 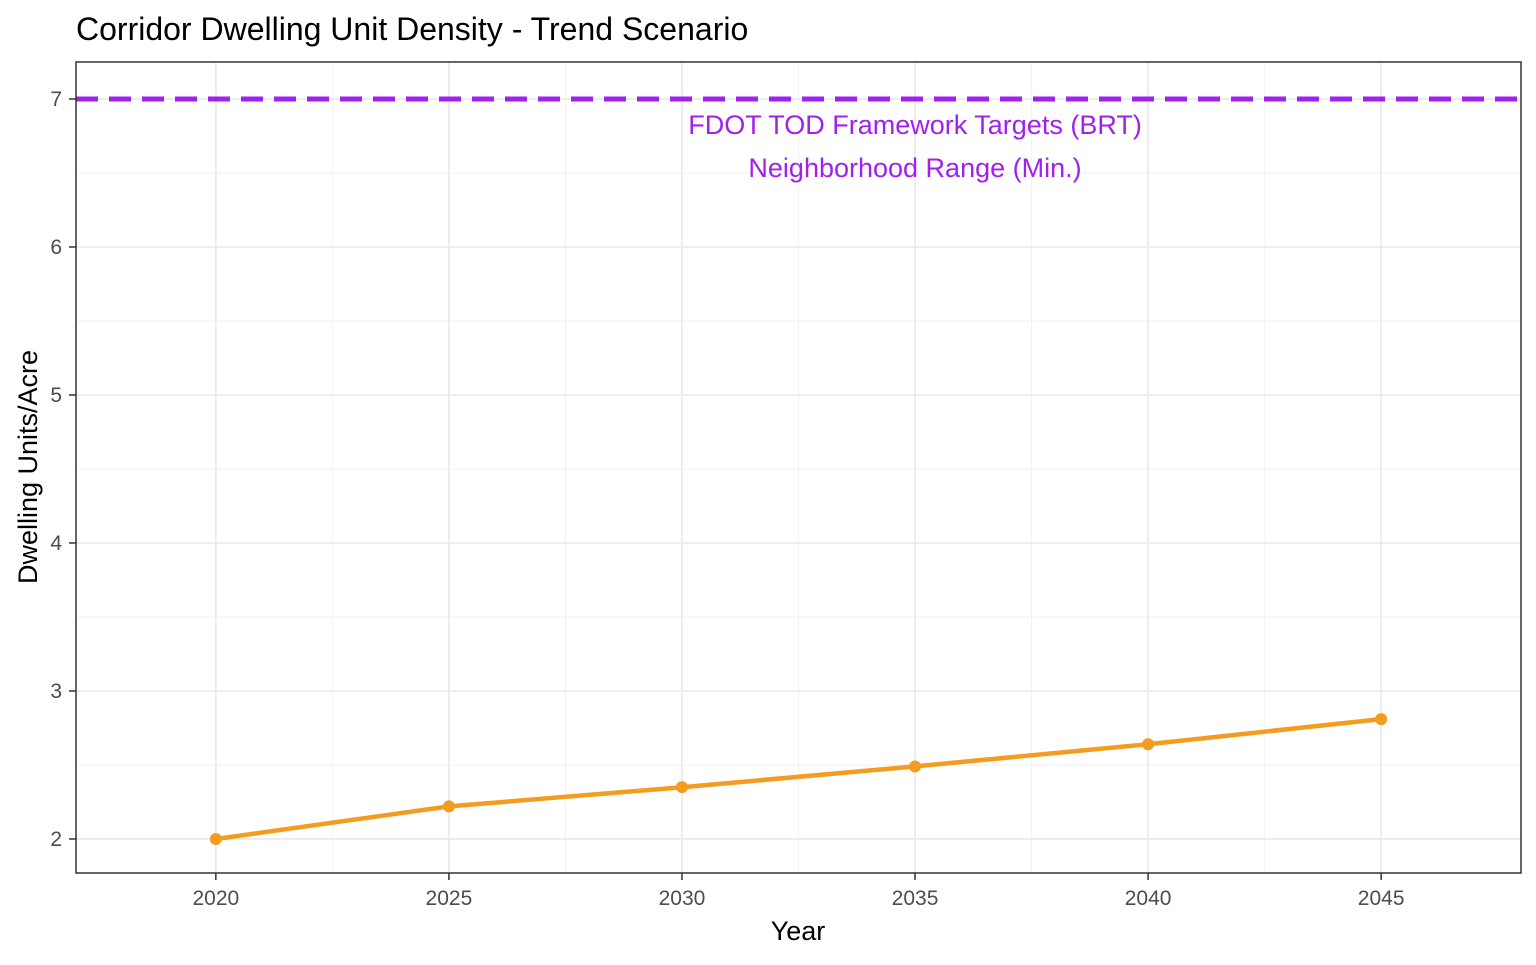 I want to click on series-line, so click(x=798, y=779).